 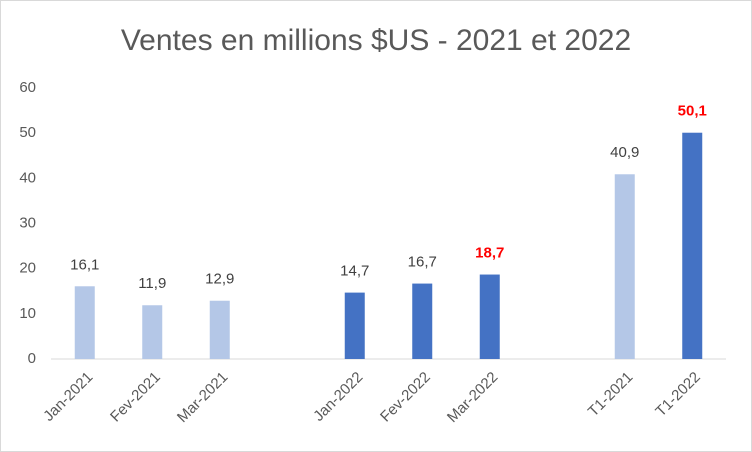 I want to click on y-tick-label: 60, so click(x=27, y=87).